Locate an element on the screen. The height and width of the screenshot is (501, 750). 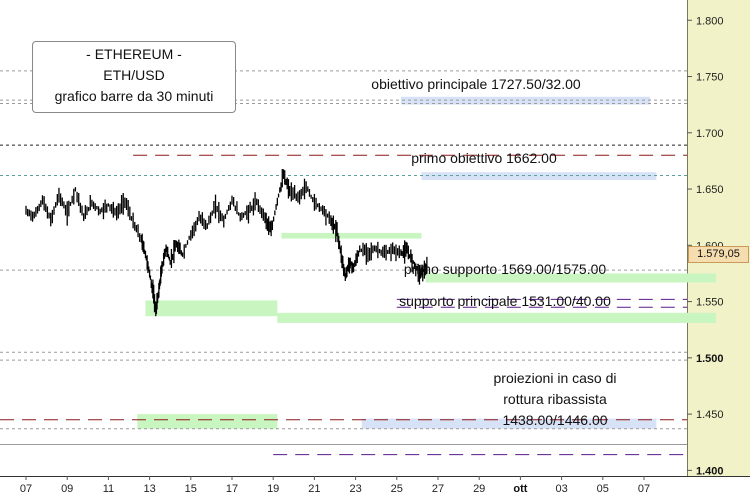
annotation-first-support: primo supporto 1569.00/1575.00 is located at coordinates (505, 269).